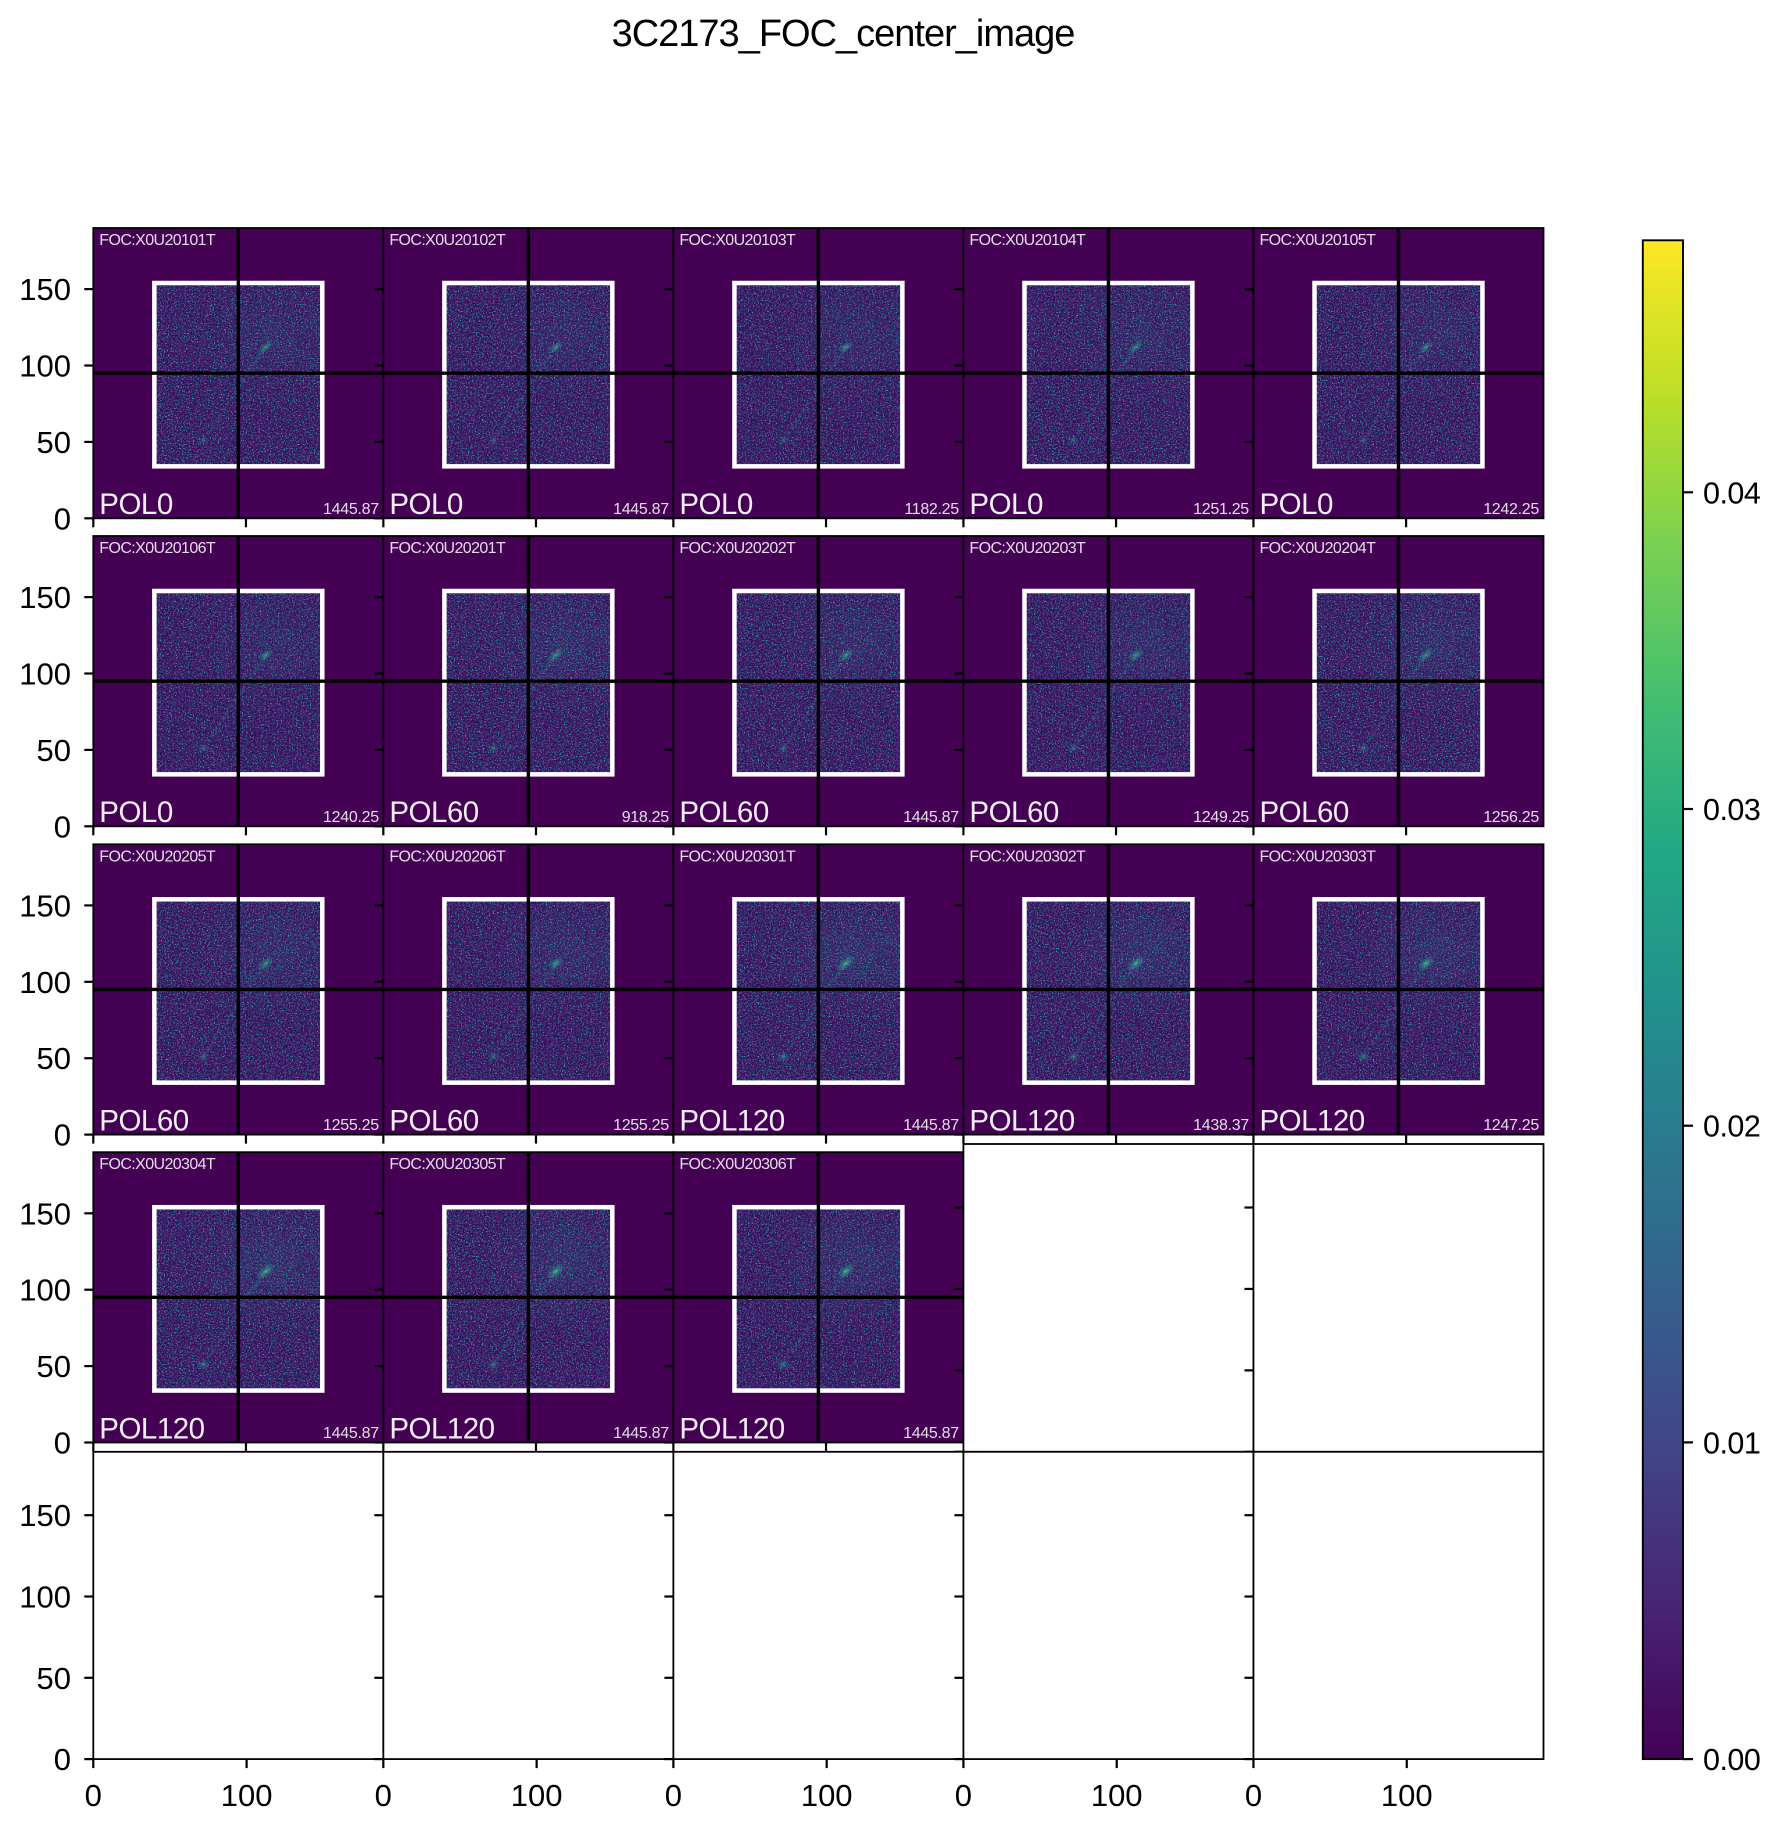 The image size is (1784, 1832). Describe the element at coordinates (1731, 1760) in the screenshot. I see `svg-text: 0.00` at that location.